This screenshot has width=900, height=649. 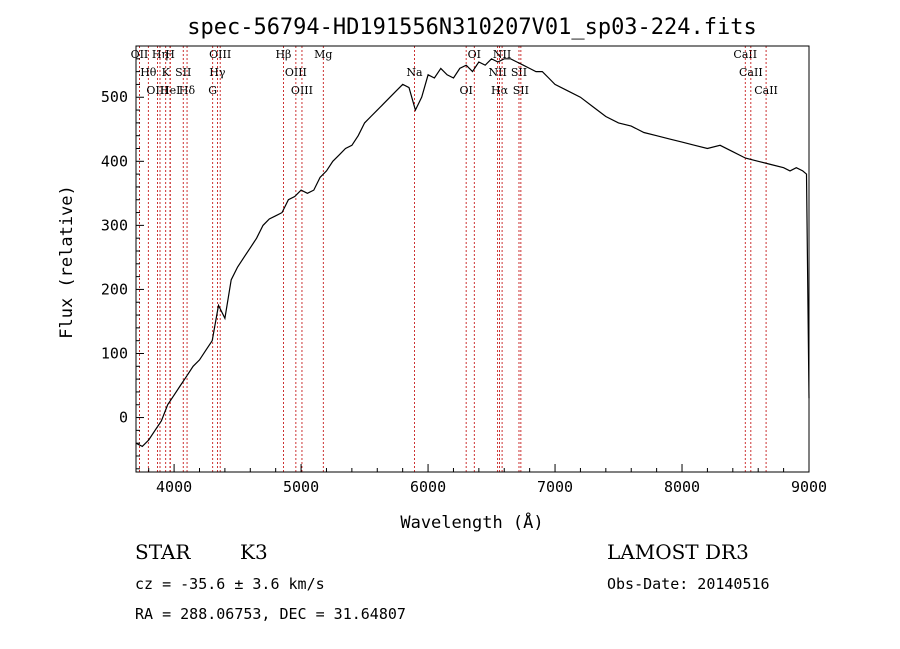 I want to click on spectral-line-label: Na, so click(x=414, y=72).